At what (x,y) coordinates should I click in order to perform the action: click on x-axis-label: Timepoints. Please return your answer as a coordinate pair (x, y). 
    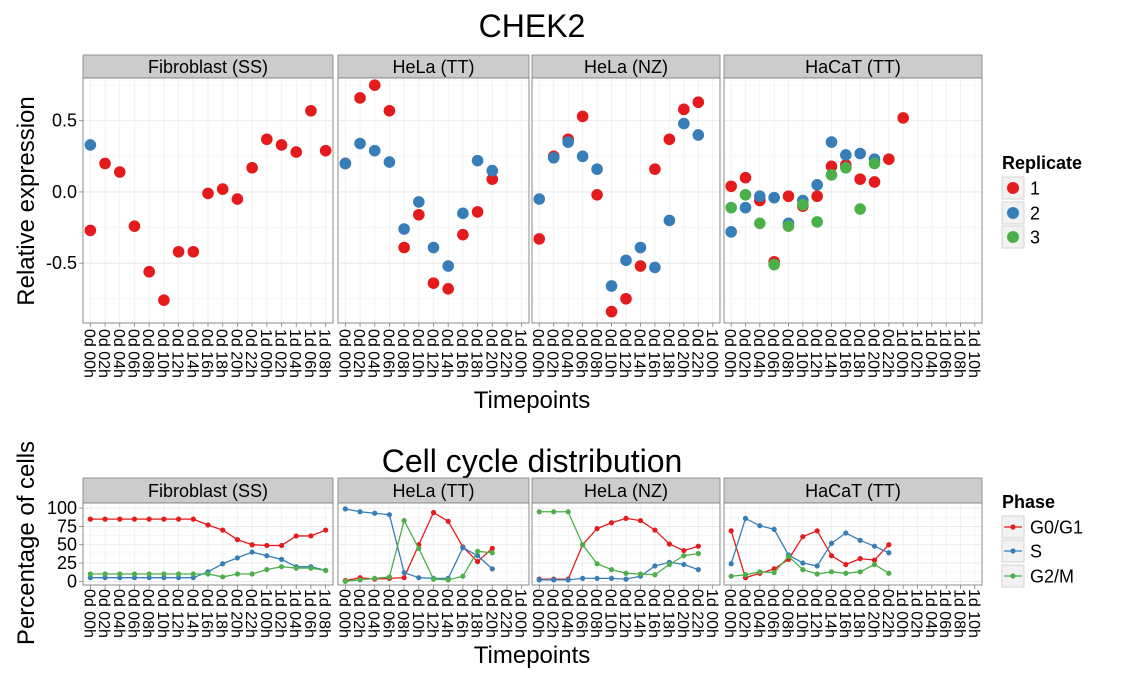
    Looking at the image, I should click on (532, 655).